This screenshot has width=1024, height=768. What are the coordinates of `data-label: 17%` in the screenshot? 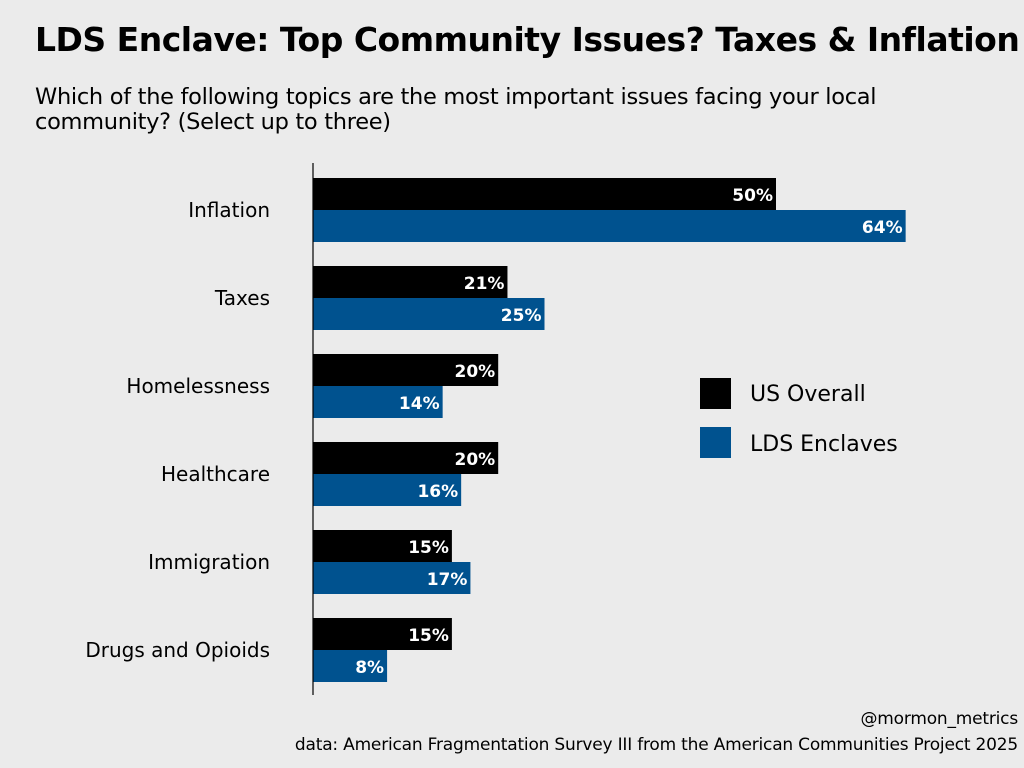 It's located at (447, 580).